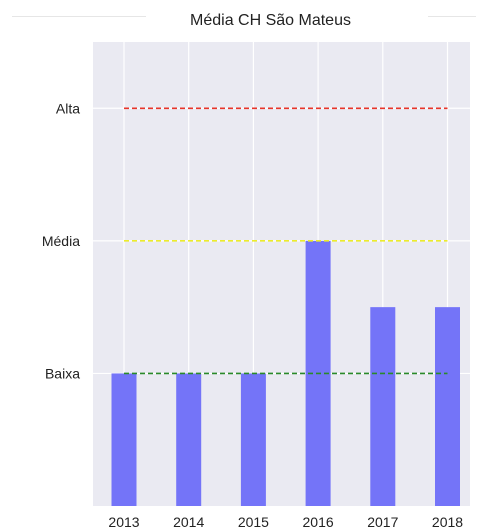 This screenshot has width=479, height=531. Describe the element at coordinates (124, 439) in the screenshot. I see `bar-2013` at that location.